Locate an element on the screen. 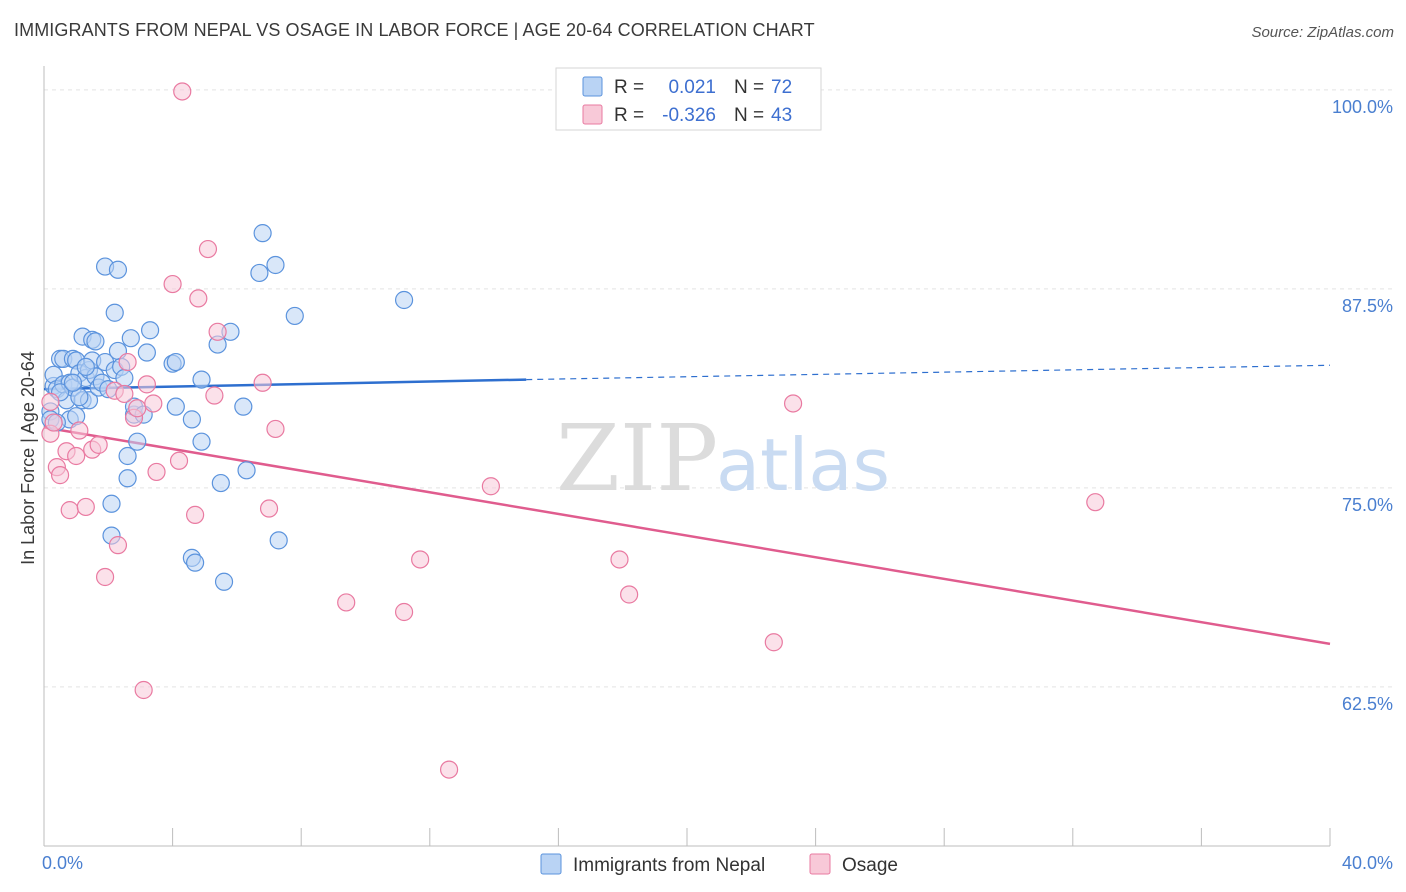 The image size is (1406, 892). y-tick-label: 87.5% is located at coordinates (1367, 306).